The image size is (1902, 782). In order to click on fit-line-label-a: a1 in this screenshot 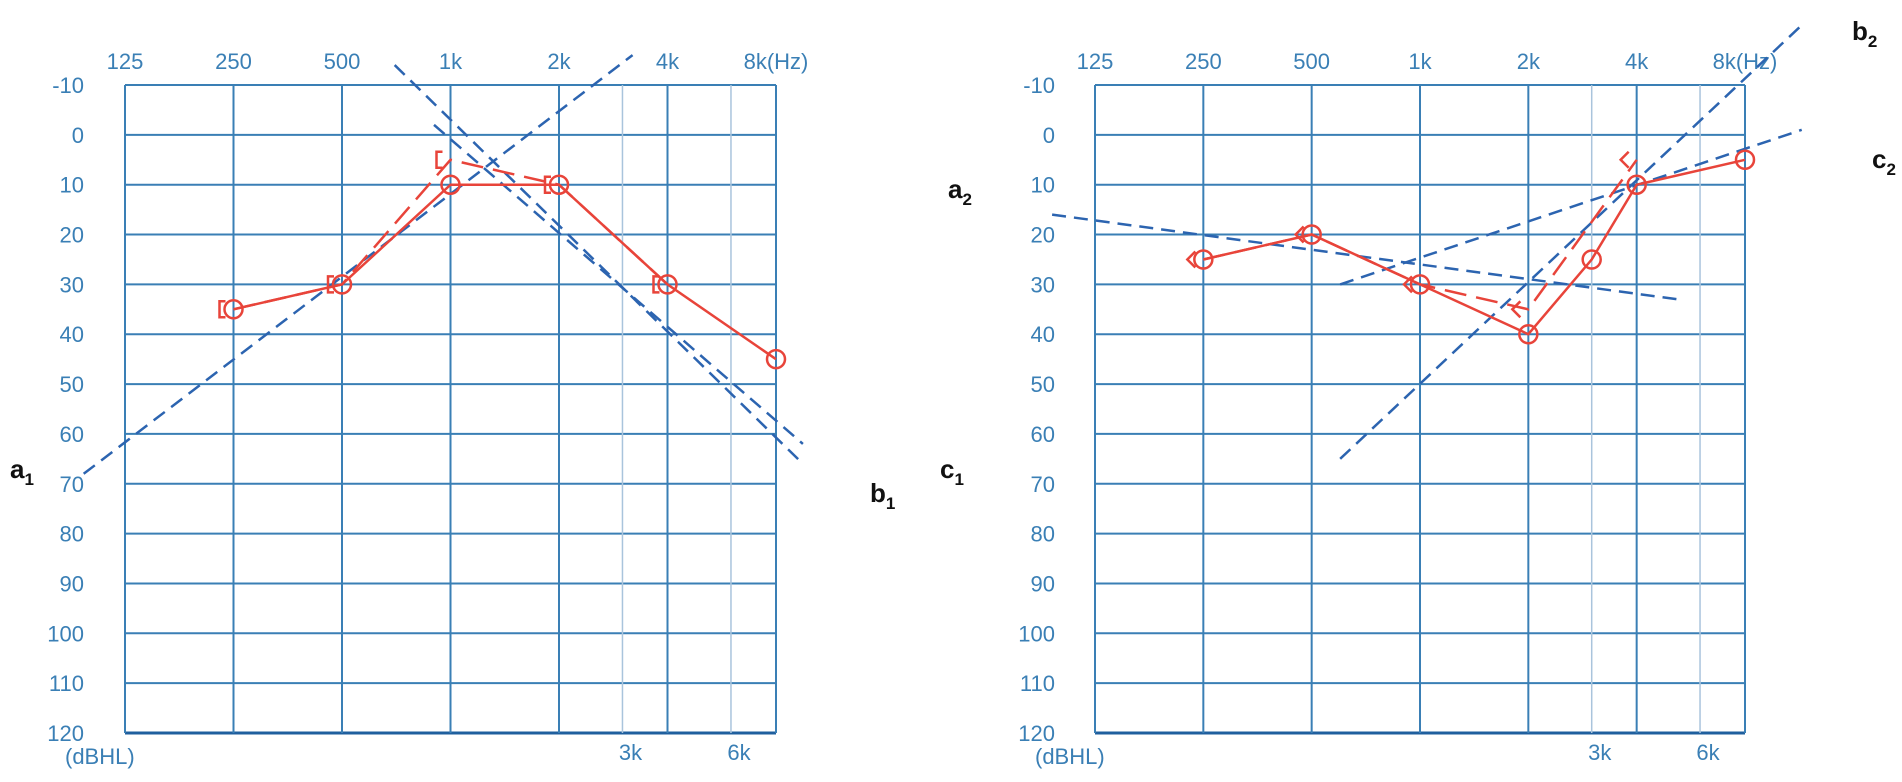, I will do `click(22, 471)`.